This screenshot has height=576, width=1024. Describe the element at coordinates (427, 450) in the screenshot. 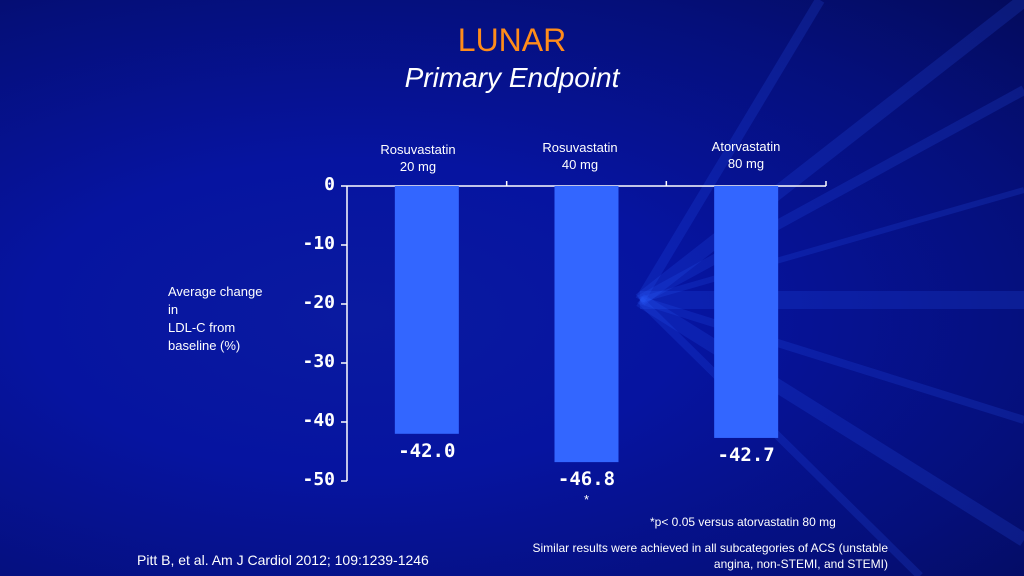

I see `value-label: -42.0` at that location.